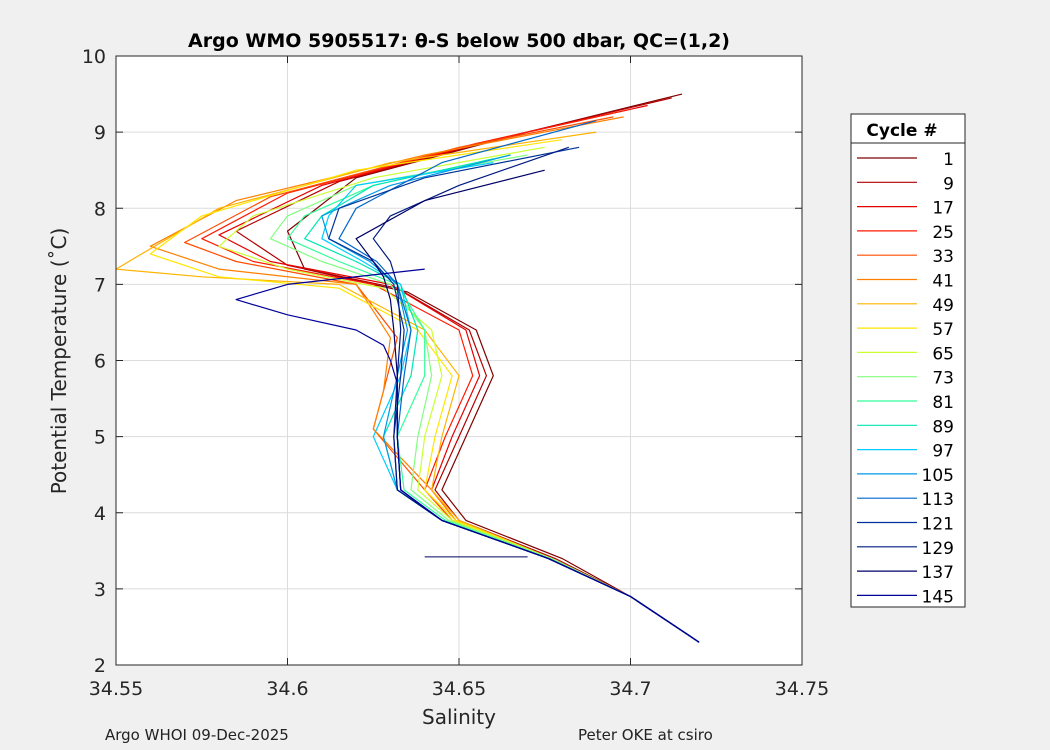  Describe the element at coordinates (100, 514) in the screenshot. I see `y-tick-label: 4` at that location.